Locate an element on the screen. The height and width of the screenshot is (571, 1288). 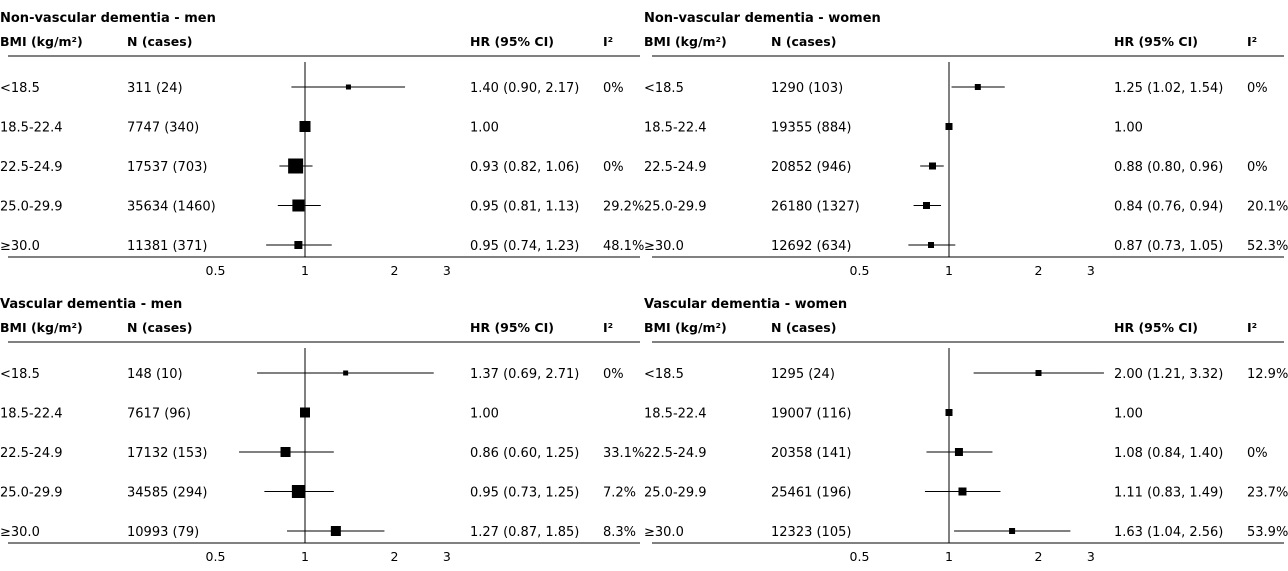
panel-title: Non-vascular dementia - men is located at coordinates (108, 18).